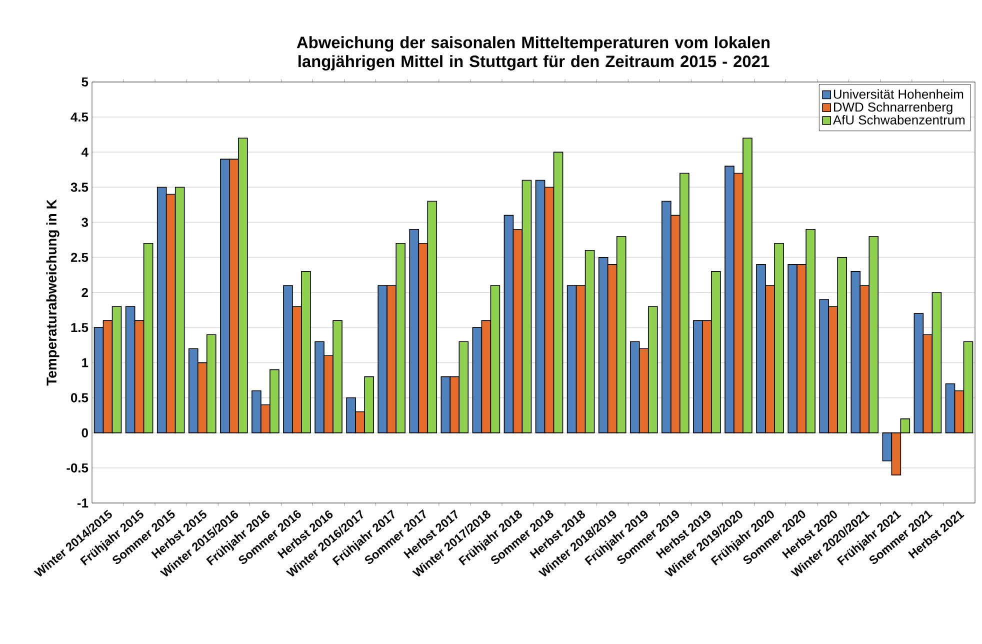  I want to click on y-tick-label: -1, so click(82, 503).